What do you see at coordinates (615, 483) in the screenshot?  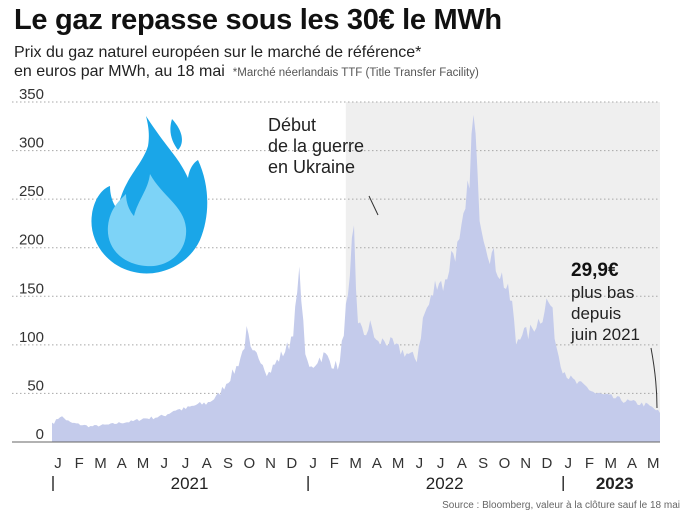 I see `x-year-label: 2023` at bounding box center [615, 483].